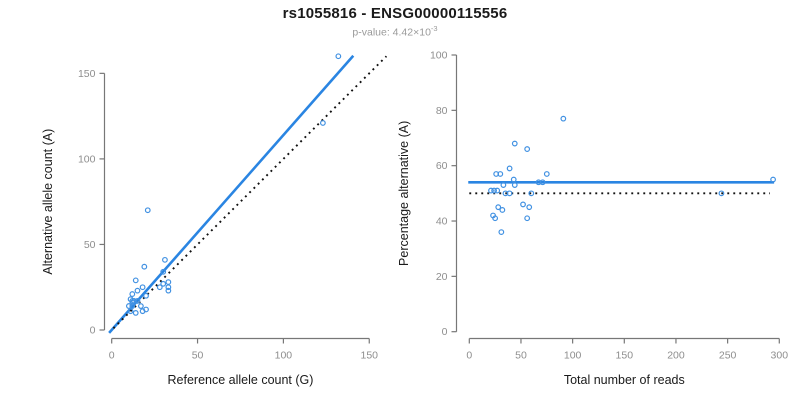 This screenshot has width=800, height=400. What do you see at coordinates (241, 380) in the screenshot?
I see `x-axis-title: Reference allele count (G)` at bounding box center [241, 380].